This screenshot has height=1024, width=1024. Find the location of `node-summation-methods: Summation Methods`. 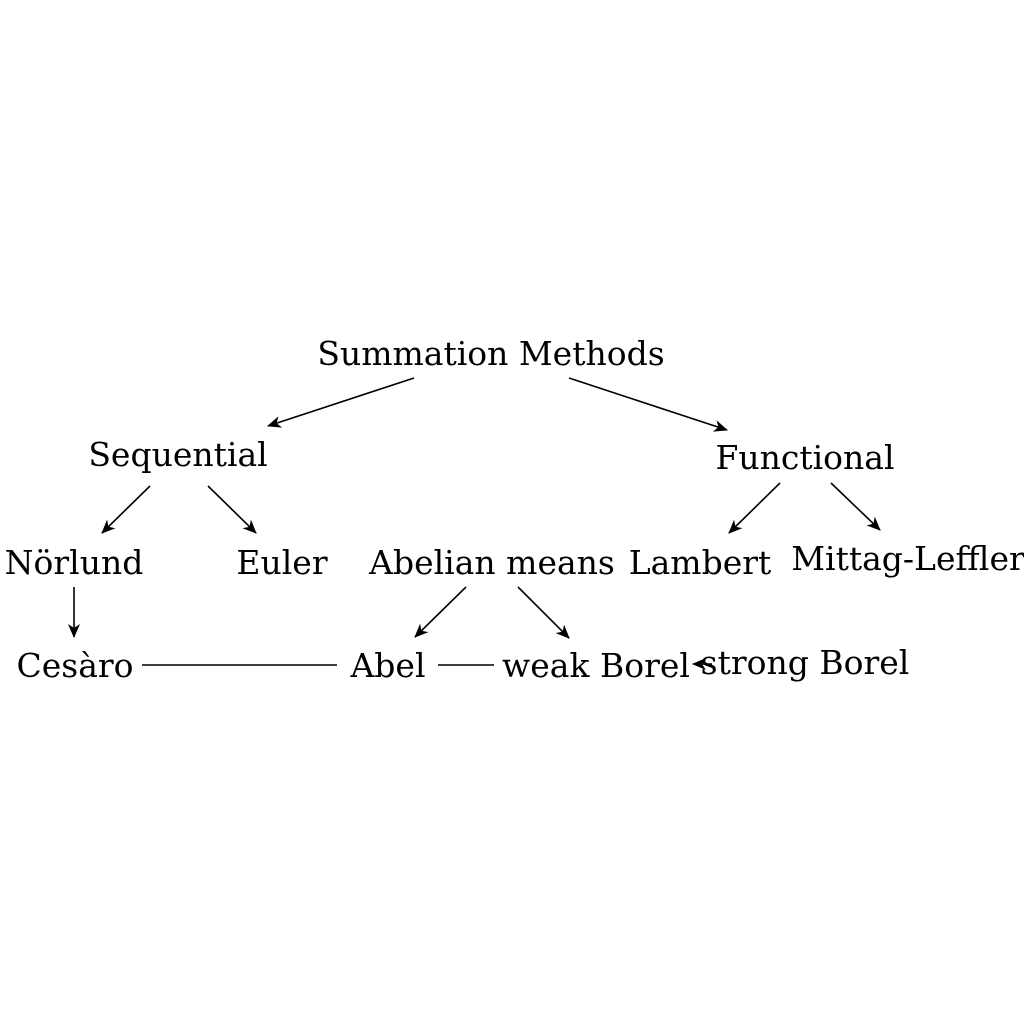

node-summation-methods: Summation Methods is located at coordinates (490, 353).